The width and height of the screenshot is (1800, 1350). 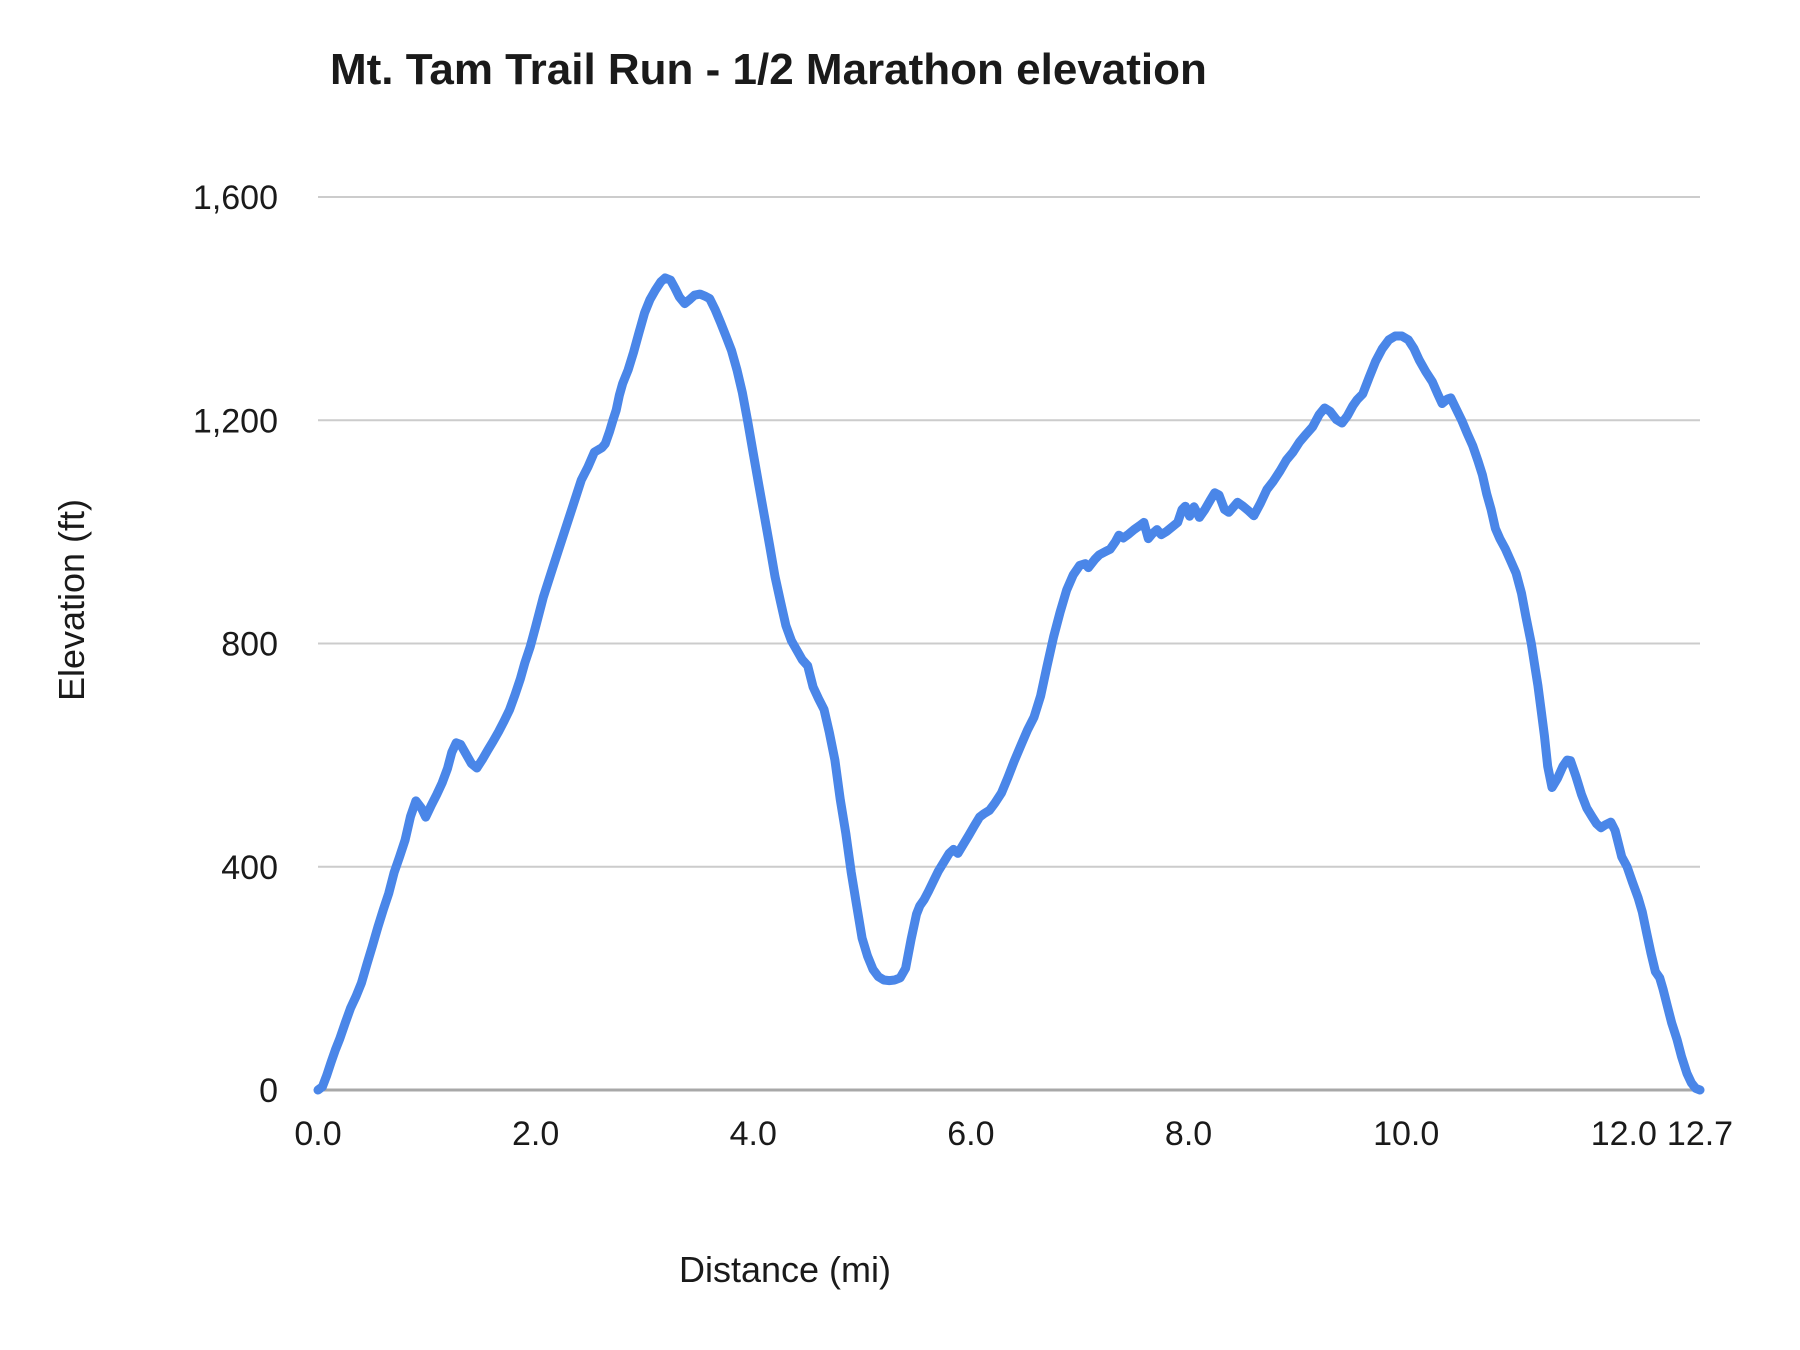 What do you see at coordinates (1700, 1134) in the screenshot?
I see `x-tick-label: 12.7` at bounding box center [1700, 1134].